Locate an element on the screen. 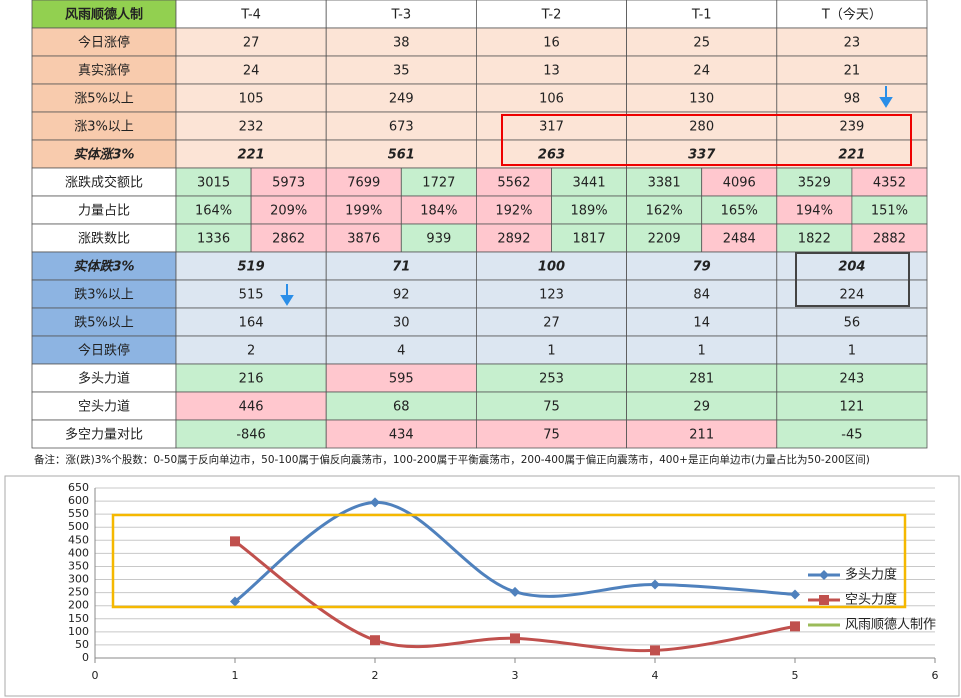 The width and height of the screenshot is (961, 698). cell-text: 21 is located at coordinates (852, 71).